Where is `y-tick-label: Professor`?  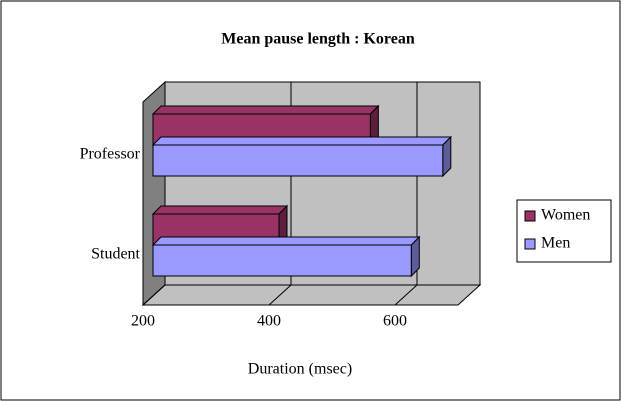 y-tick-label: Professor is located at coordinates (110, 154).